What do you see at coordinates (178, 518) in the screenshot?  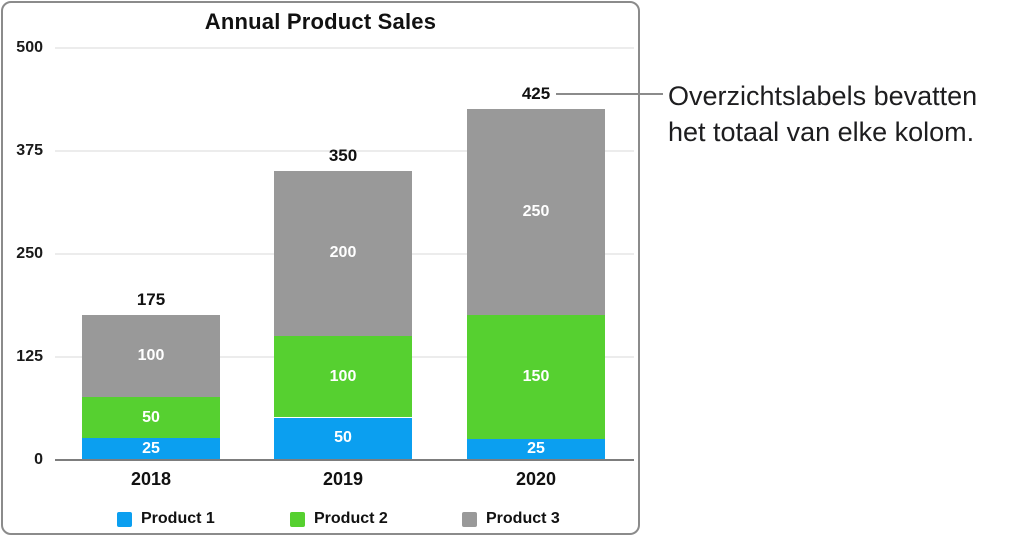 I see `legend-label: Product 1` at bounding box center [178, 518].